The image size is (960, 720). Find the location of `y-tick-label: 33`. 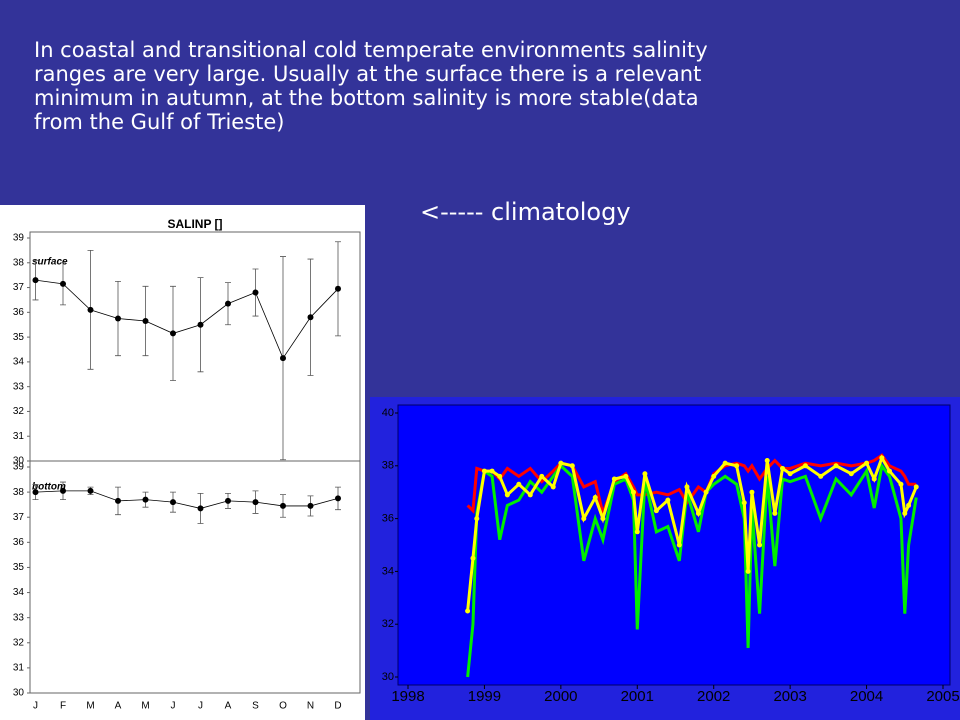

y-tick-label: 33 is located at coordinates (19, 386).